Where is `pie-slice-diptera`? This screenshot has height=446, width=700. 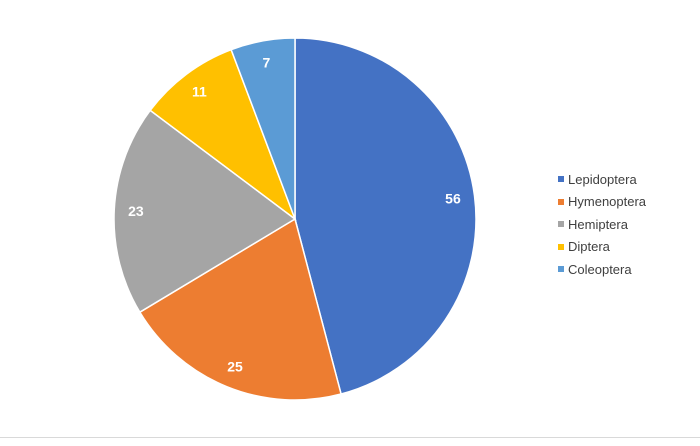
pie-slice-diptera is located at coordinates (223, 135).